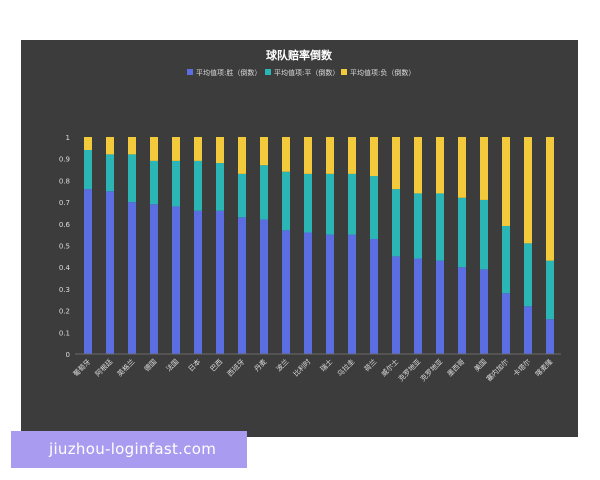  I want to click on y-tick-label: 0.6, so click(65, 225).